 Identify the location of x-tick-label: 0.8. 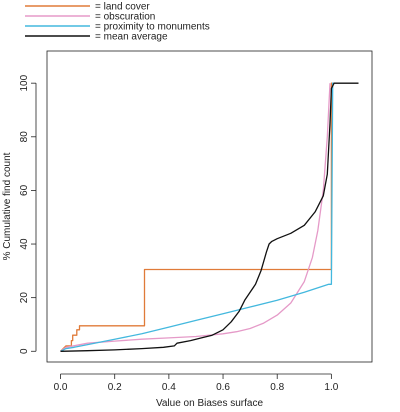
(277, 387).